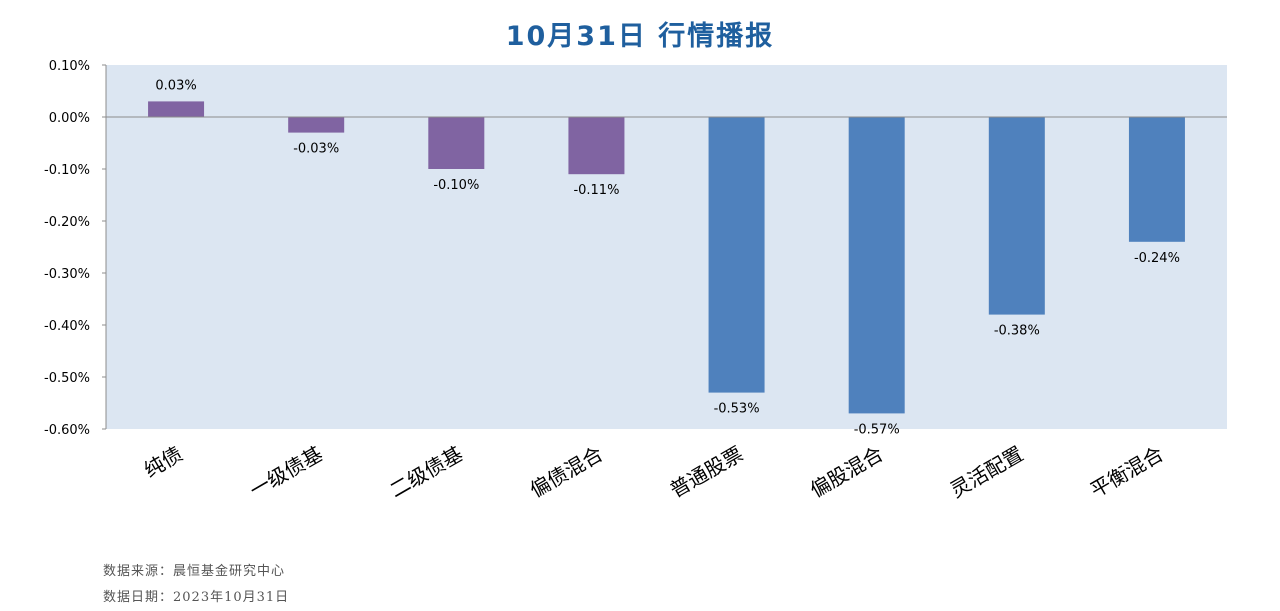 The height and width of the screenshot is (611, 1280). Describe the element at coordinates (175, 85) in the screenshot. I see `bar-value-label: 0.03%` at that location.